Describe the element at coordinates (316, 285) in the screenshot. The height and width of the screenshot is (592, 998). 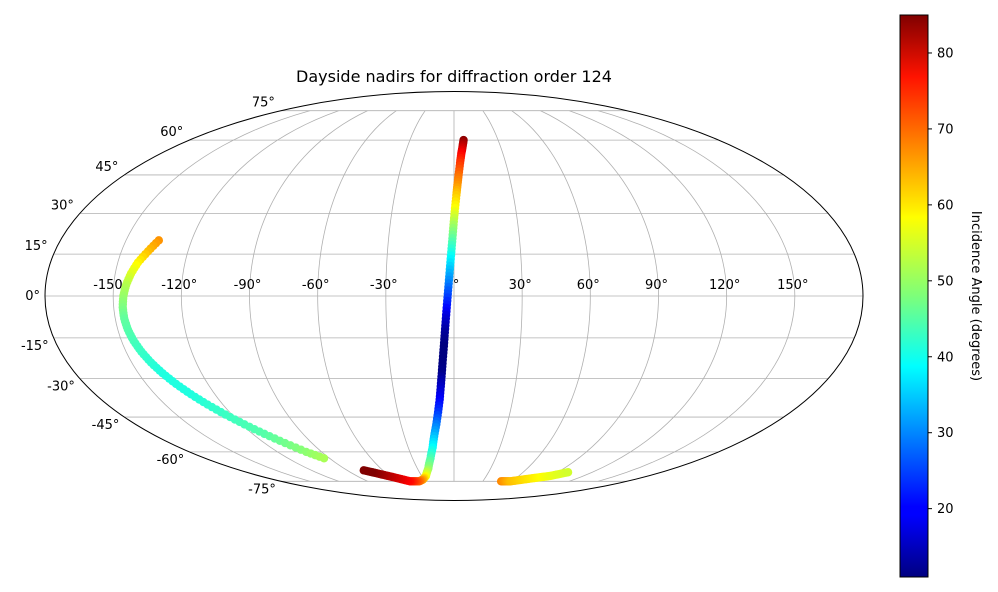
I see `lon-tick-label: -60°` at that location.